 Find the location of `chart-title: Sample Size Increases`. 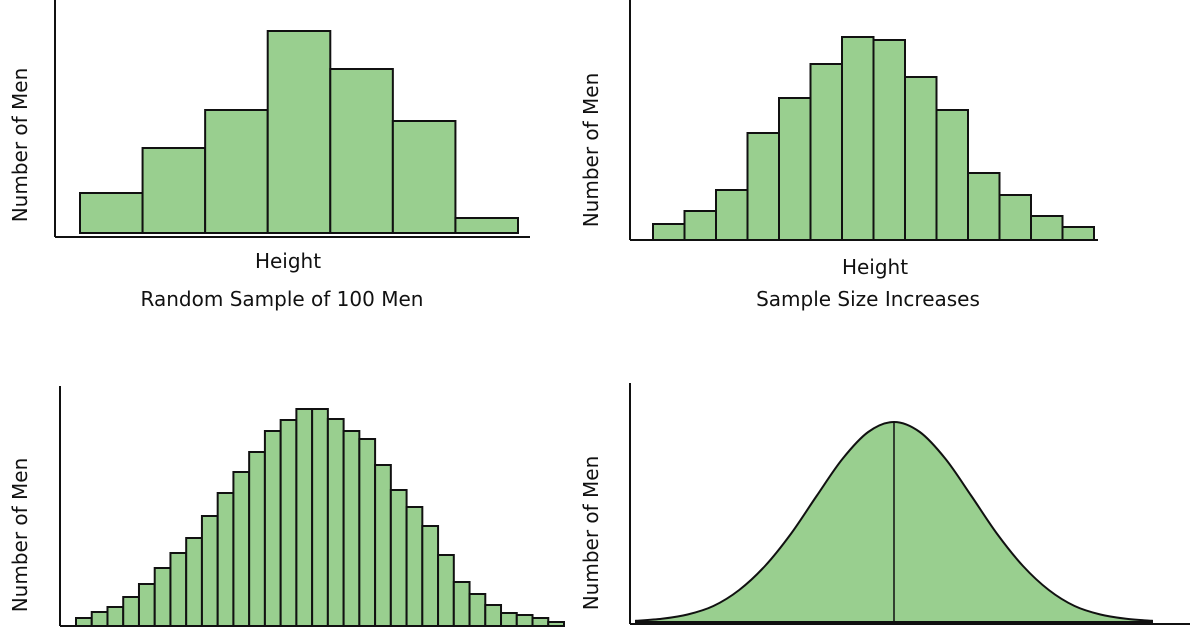

chart-title: Sample Size Increases is located at coordinates (868, 299).